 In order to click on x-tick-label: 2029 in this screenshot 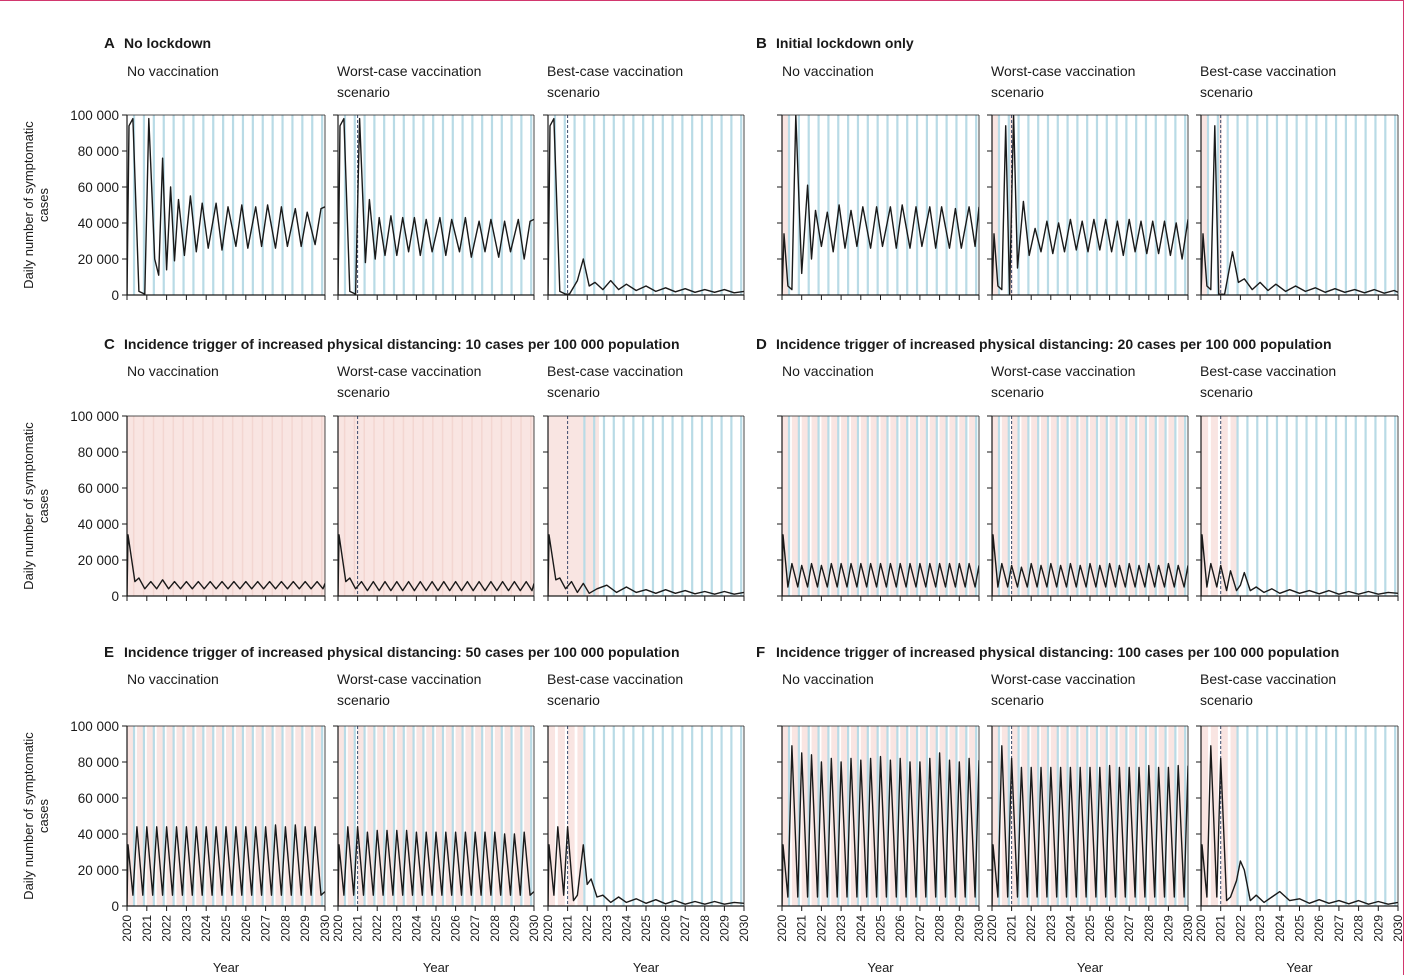, I will do `click(1168, 928)`.